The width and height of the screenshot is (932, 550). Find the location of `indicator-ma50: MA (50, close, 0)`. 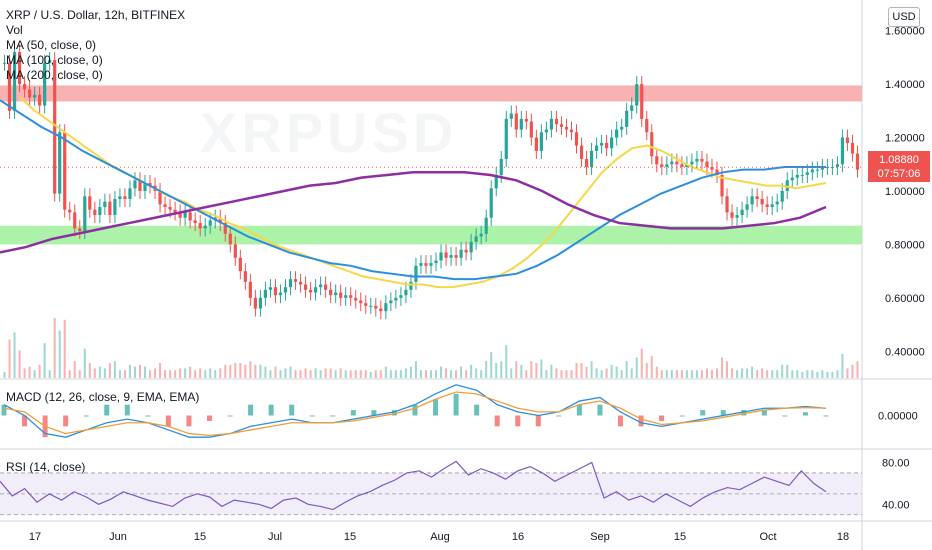

indicator-ma50: MA (50, close, 0) is located at coordinates (51, 45).